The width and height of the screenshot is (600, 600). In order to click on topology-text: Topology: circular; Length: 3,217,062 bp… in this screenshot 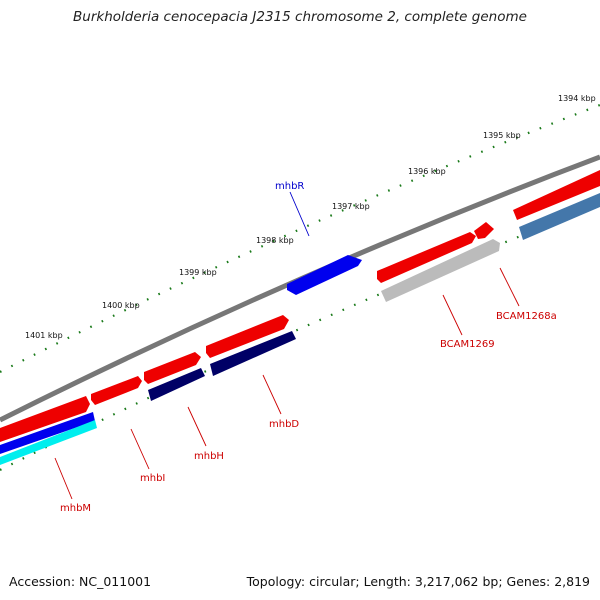, I will do `click(418, 581)`.